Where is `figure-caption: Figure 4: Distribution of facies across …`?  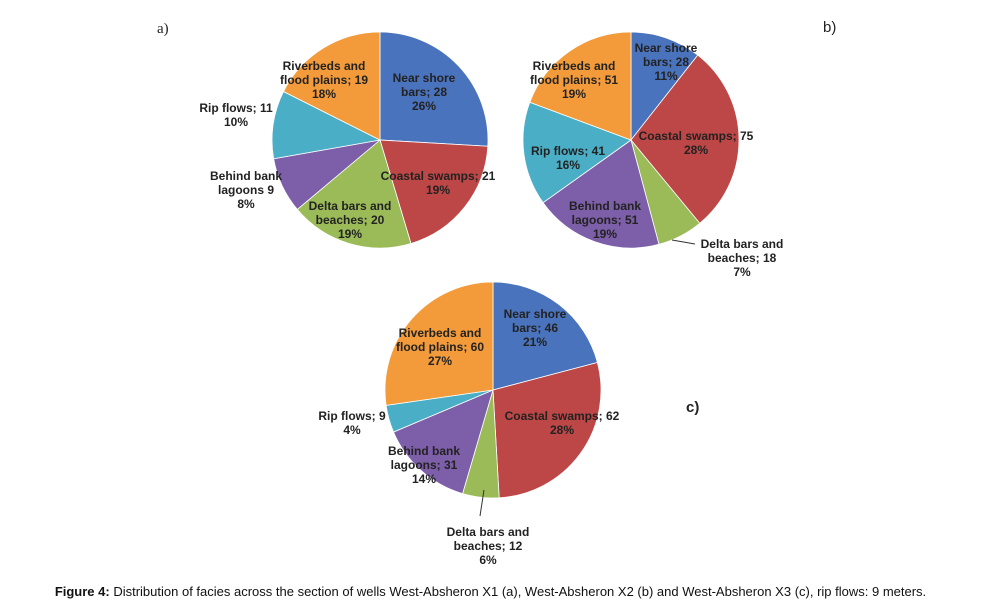
figure-caption: Figure 4: Distribution of facies across … is located at coordinates (490, 591).